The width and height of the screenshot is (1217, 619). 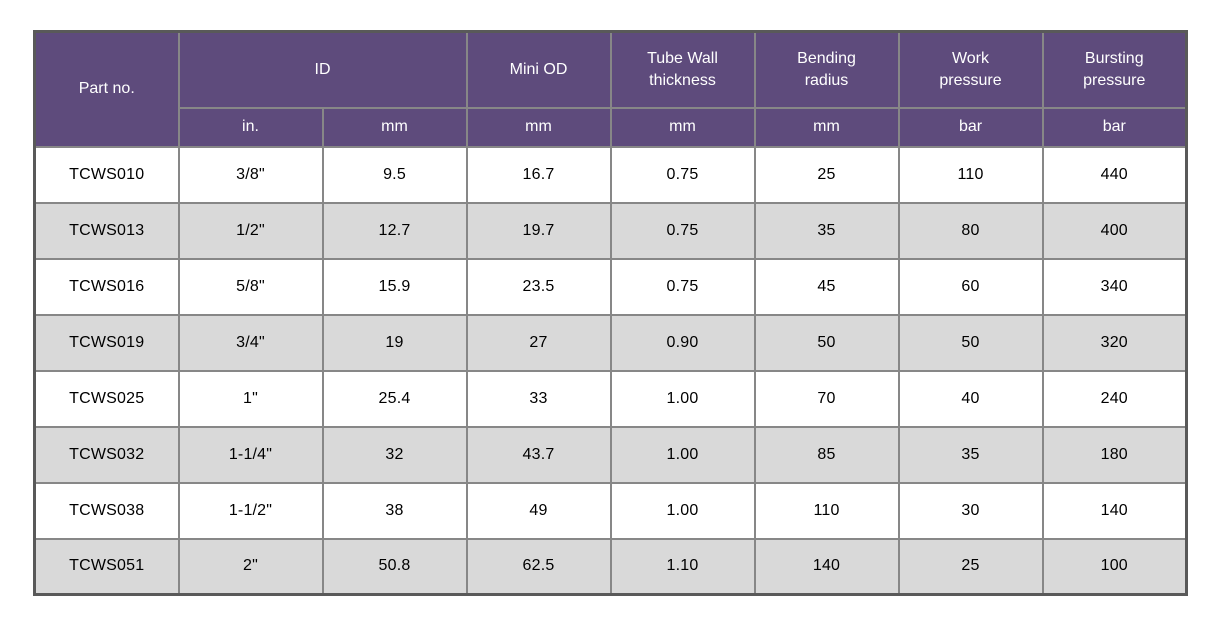 What do you see at coordinates (394, 510) in the screenshot?
I see `cell-id-mm: 38` at bounding box center [394, 510].